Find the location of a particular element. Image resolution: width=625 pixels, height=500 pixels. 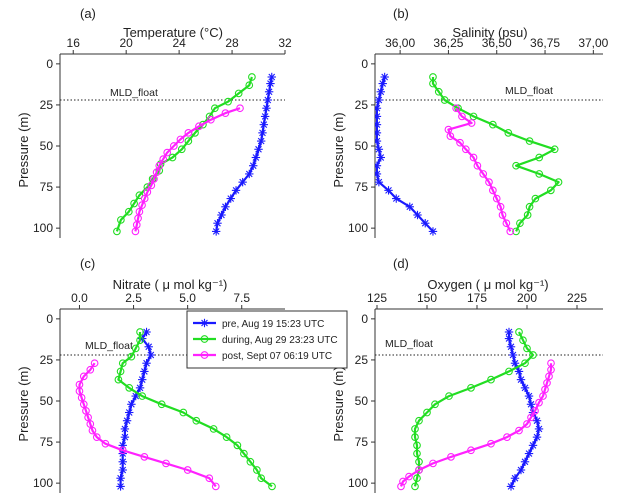

series-line-post is located at coordinates (479, 169).